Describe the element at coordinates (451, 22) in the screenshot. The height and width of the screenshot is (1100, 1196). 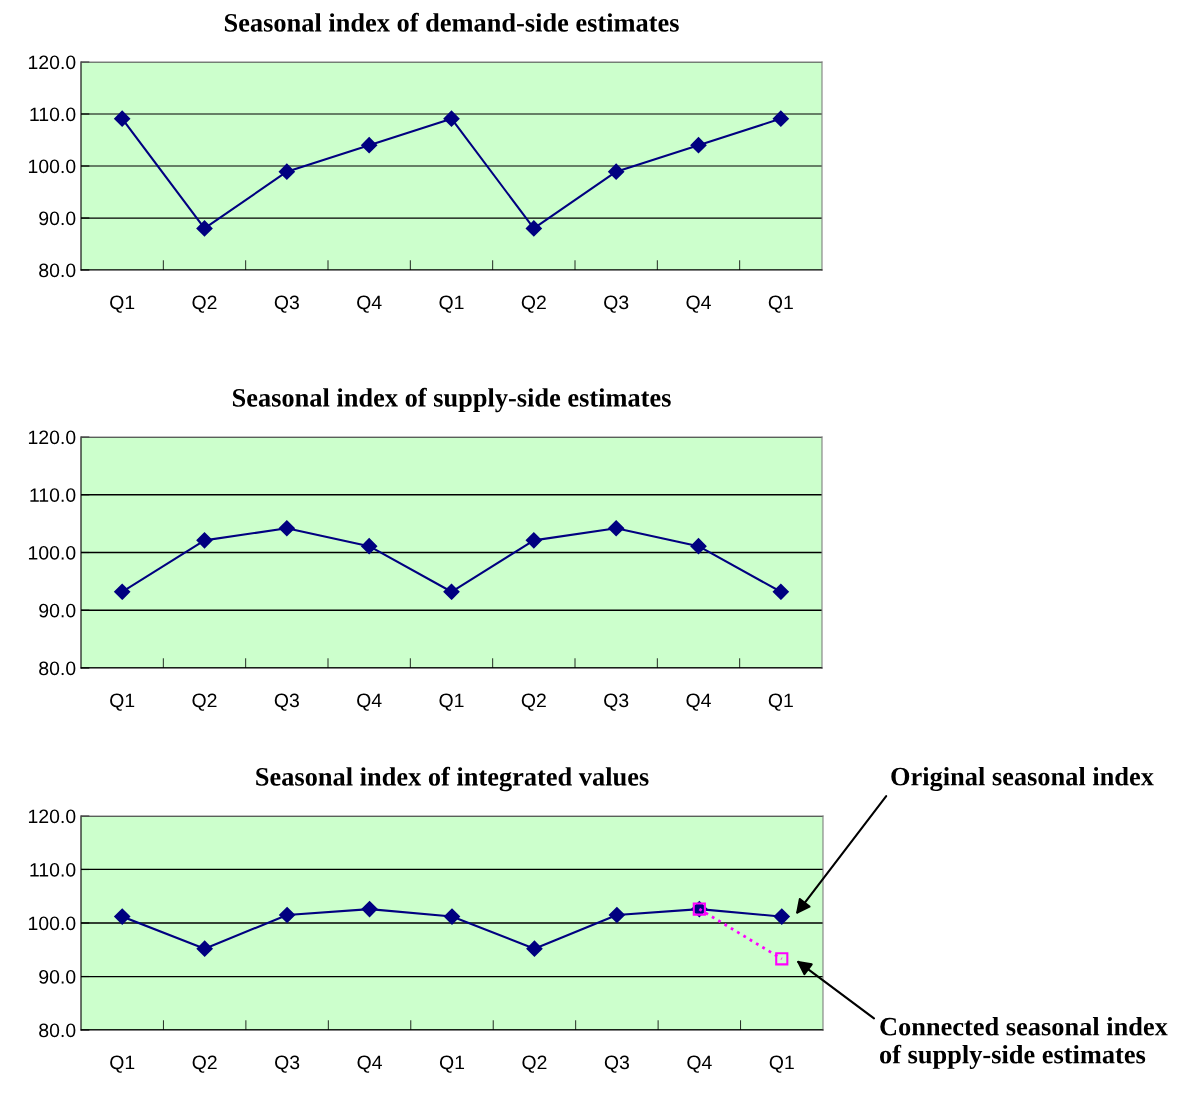
I see `chart-title: Seasonal index of demand-side estimates` at that location.